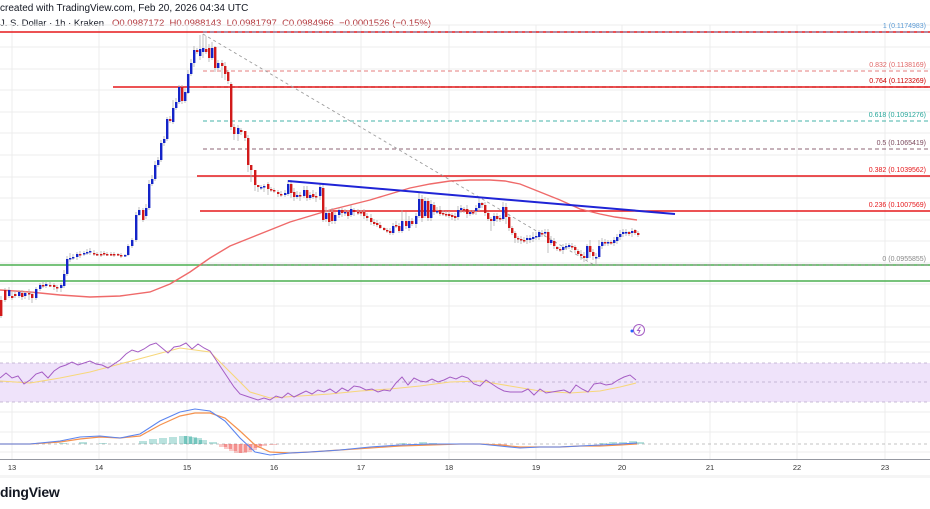 The width and height of the screenshot is (930, 509). What do you see at coordinates (385, 23) in the screenshot?
I see `ohlc-change: −0.0001526 (−0.15%)` at bounding box center [385, 23].